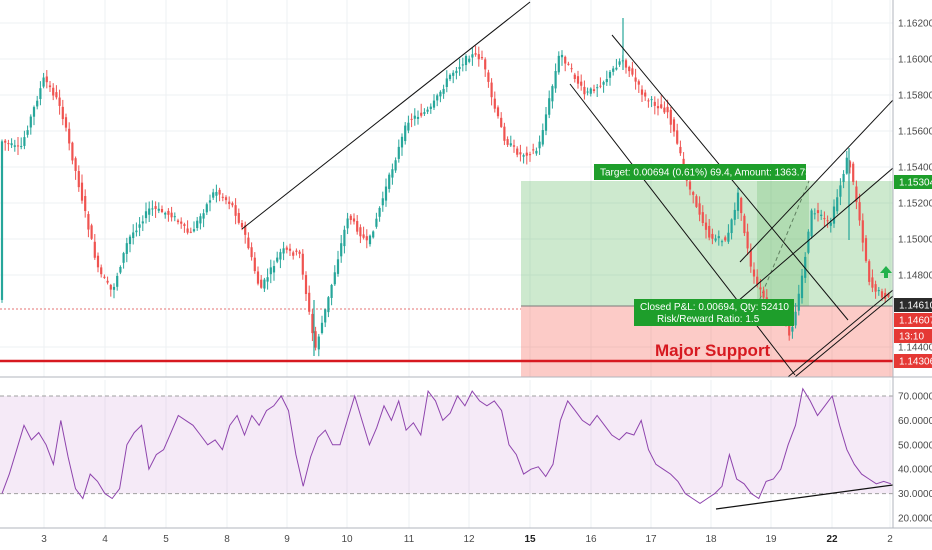 This screenshot has width=932, height=550. I want to click on y-tick-label: 1.15200, so click(915, 204).